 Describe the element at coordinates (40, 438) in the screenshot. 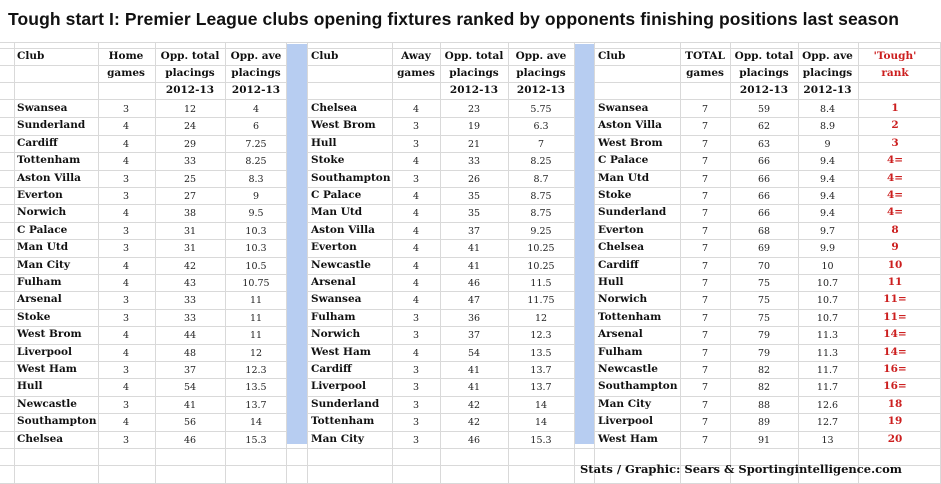

I see `home-row-club: Chelsea` at that location.